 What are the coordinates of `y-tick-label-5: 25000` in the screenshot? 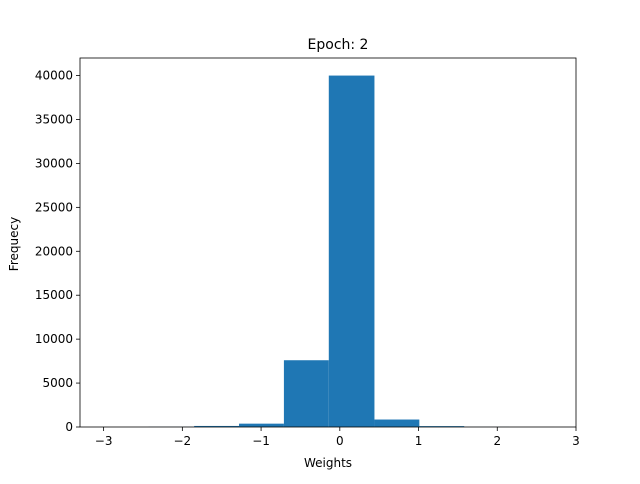 It's located at (54, 207).